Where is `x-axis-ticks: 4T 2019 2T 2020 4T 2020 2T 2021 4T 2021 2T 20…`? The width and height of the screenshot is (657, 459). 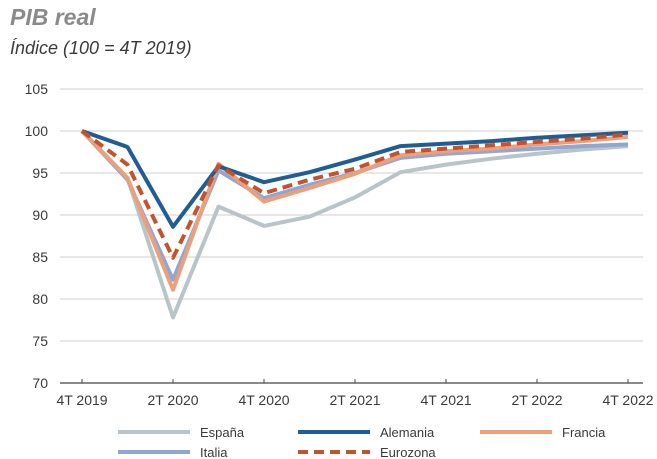 x-axis-ticks: 4T 2019 2T 2020 4T 2020 2T 2021 4T 2021 2T 20… is located at coordinates (355, 393).